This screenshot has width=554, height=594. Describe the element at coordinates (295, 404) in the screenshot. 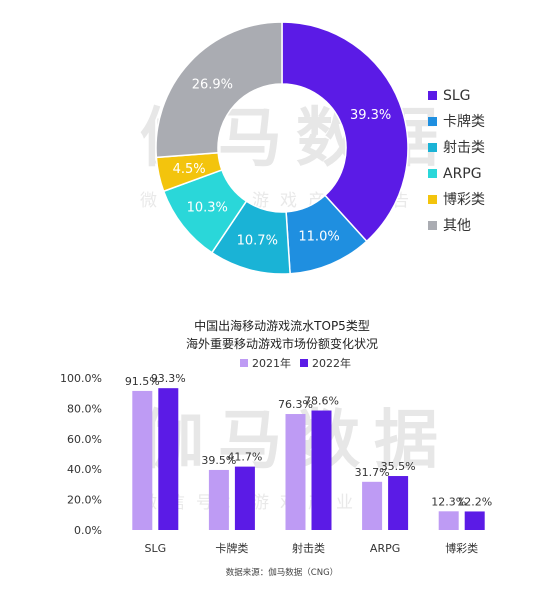

I see `bar-value-label: 76.3%` at that location.